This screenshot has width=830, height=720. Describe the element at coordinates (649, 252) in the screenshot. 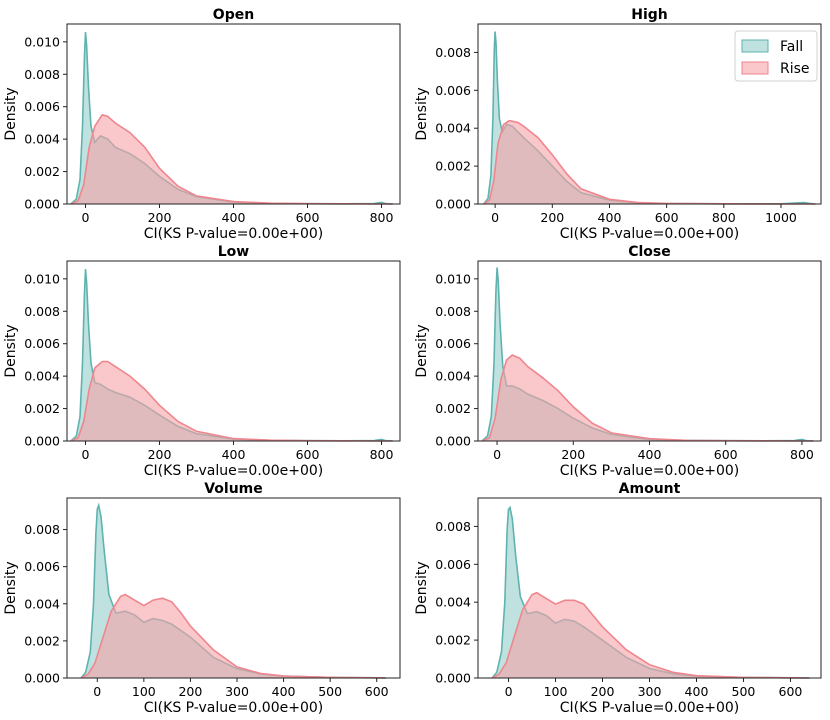

I see `chart-title-close: Close` at that location.